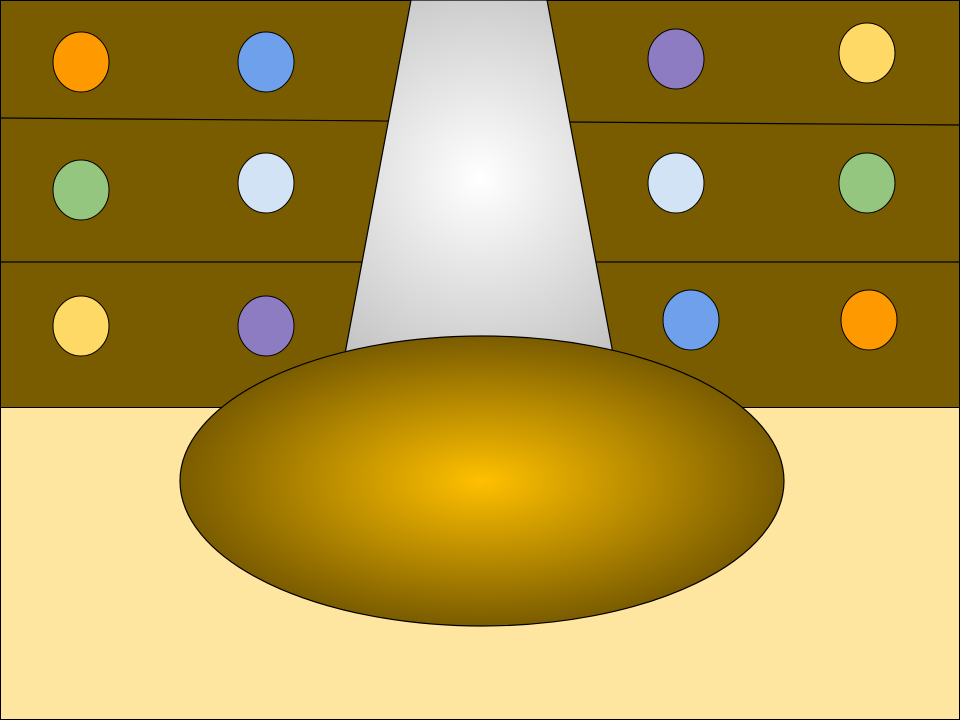 The height and width of the screenshot is (720, 960). What do you see at coordinates (195, 119) in the screenshot?
I see `shelf-divider-left-upper` at bounding box center [195, 119].